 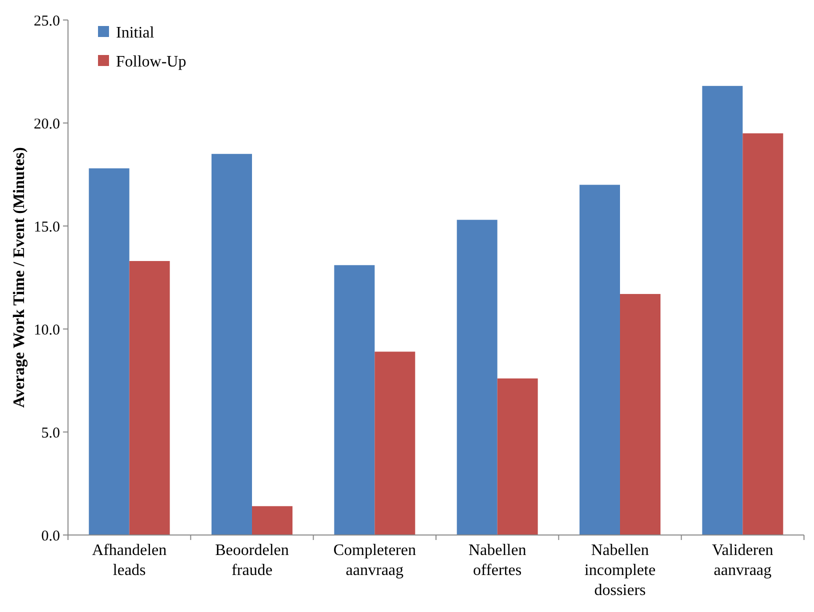 I want to click on x-tick-label: Nabellen offertes, so click(x=497, y=560).